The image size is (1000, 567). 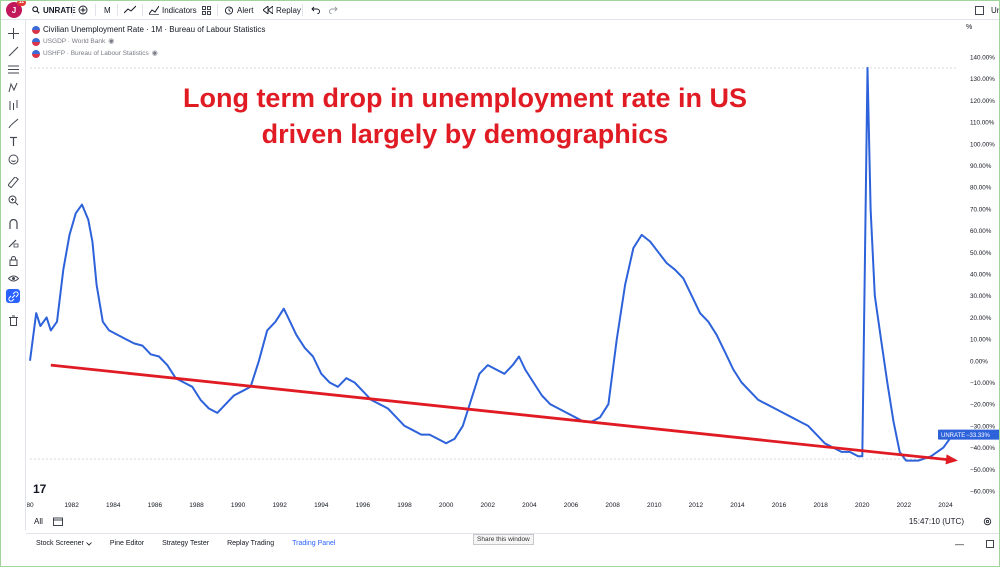 I want to click on y-tick-label: 130.00%, so click(x=982, y=79).